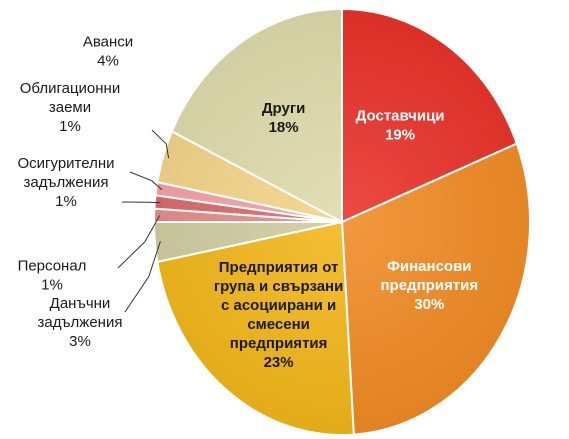 Image resolution: width=569 pixels, height=439 pixels. I want to click on slice-label: Финансови предприятия 30%, so click(429, 285).